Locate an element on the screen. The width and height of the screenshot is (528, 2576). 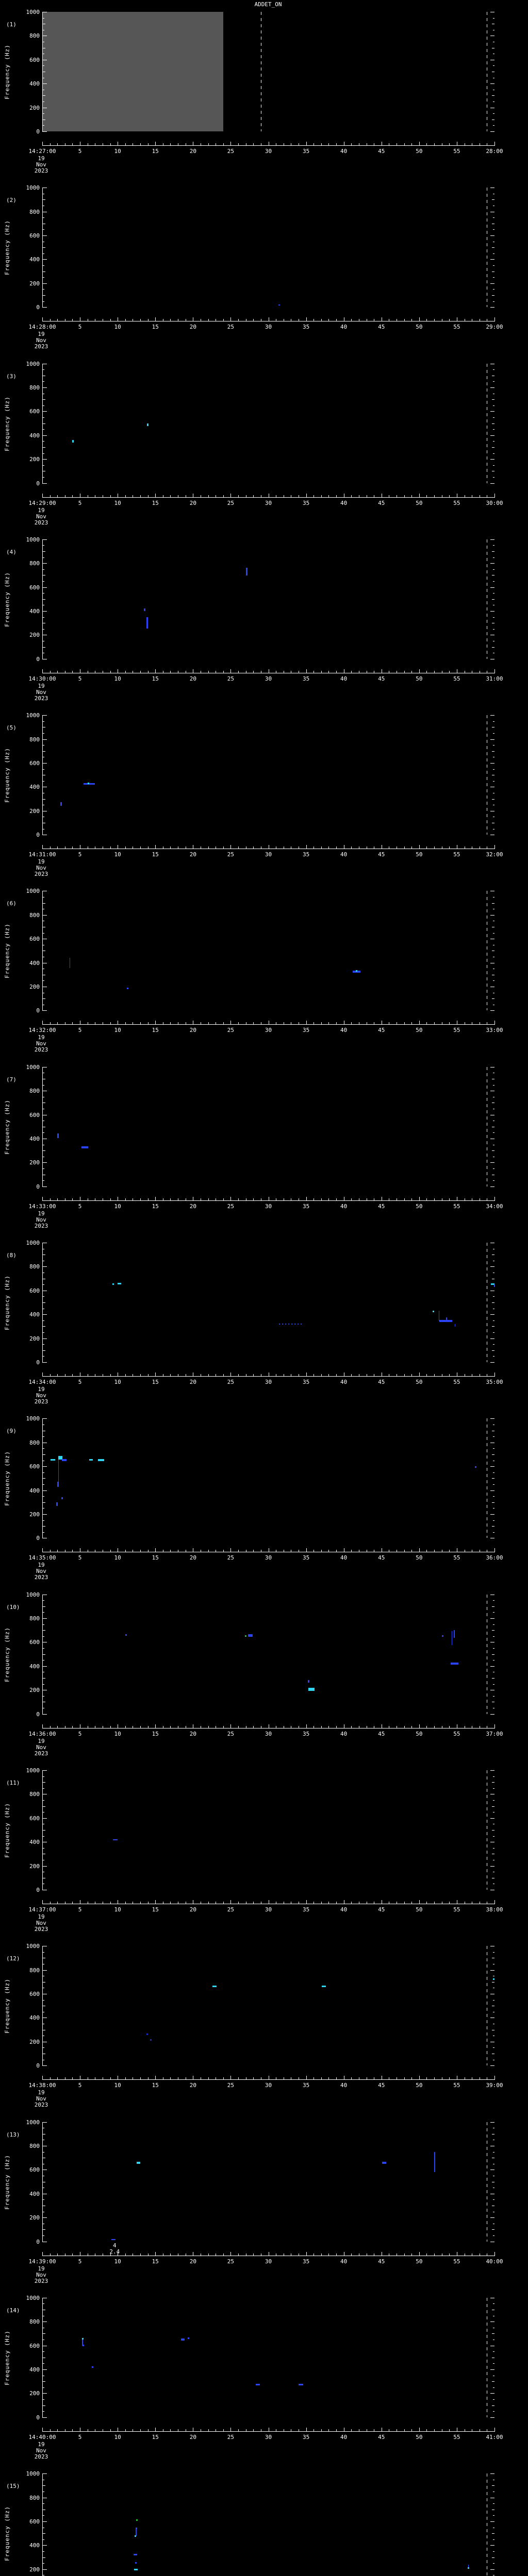
x-date-label: Nov is located at coordinates (41, 2274).